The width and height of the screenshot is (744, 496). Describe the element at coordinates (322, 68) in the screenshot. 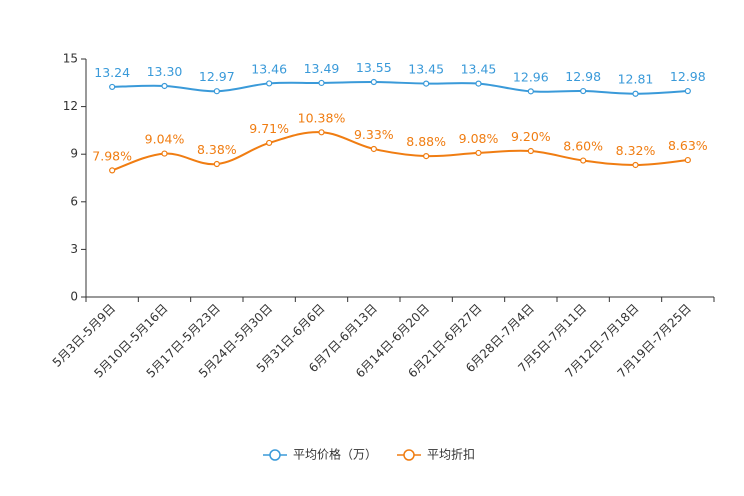

I see `data-label: 13.49` at that location.